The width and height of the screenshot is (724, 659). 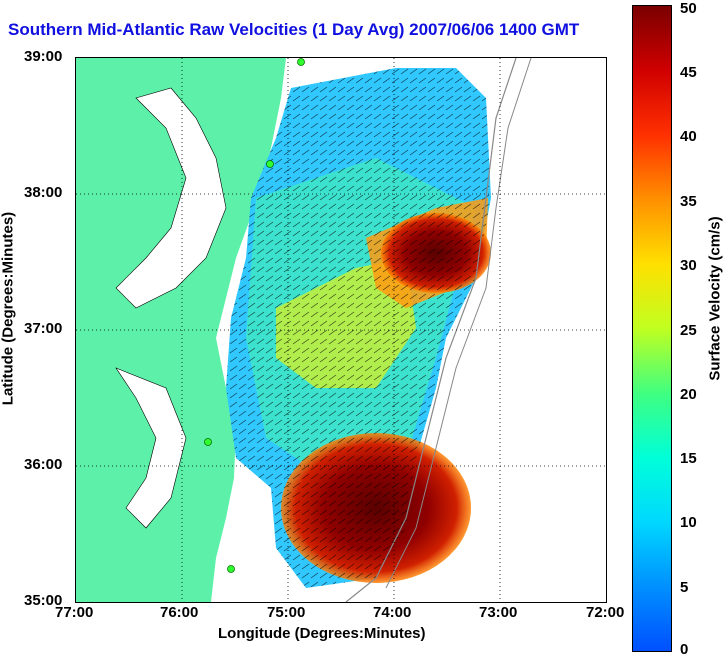 What do you see at coordinates (254, 315) in the screenshot?
I see `radar-sites` at bounding box center [254, 315].